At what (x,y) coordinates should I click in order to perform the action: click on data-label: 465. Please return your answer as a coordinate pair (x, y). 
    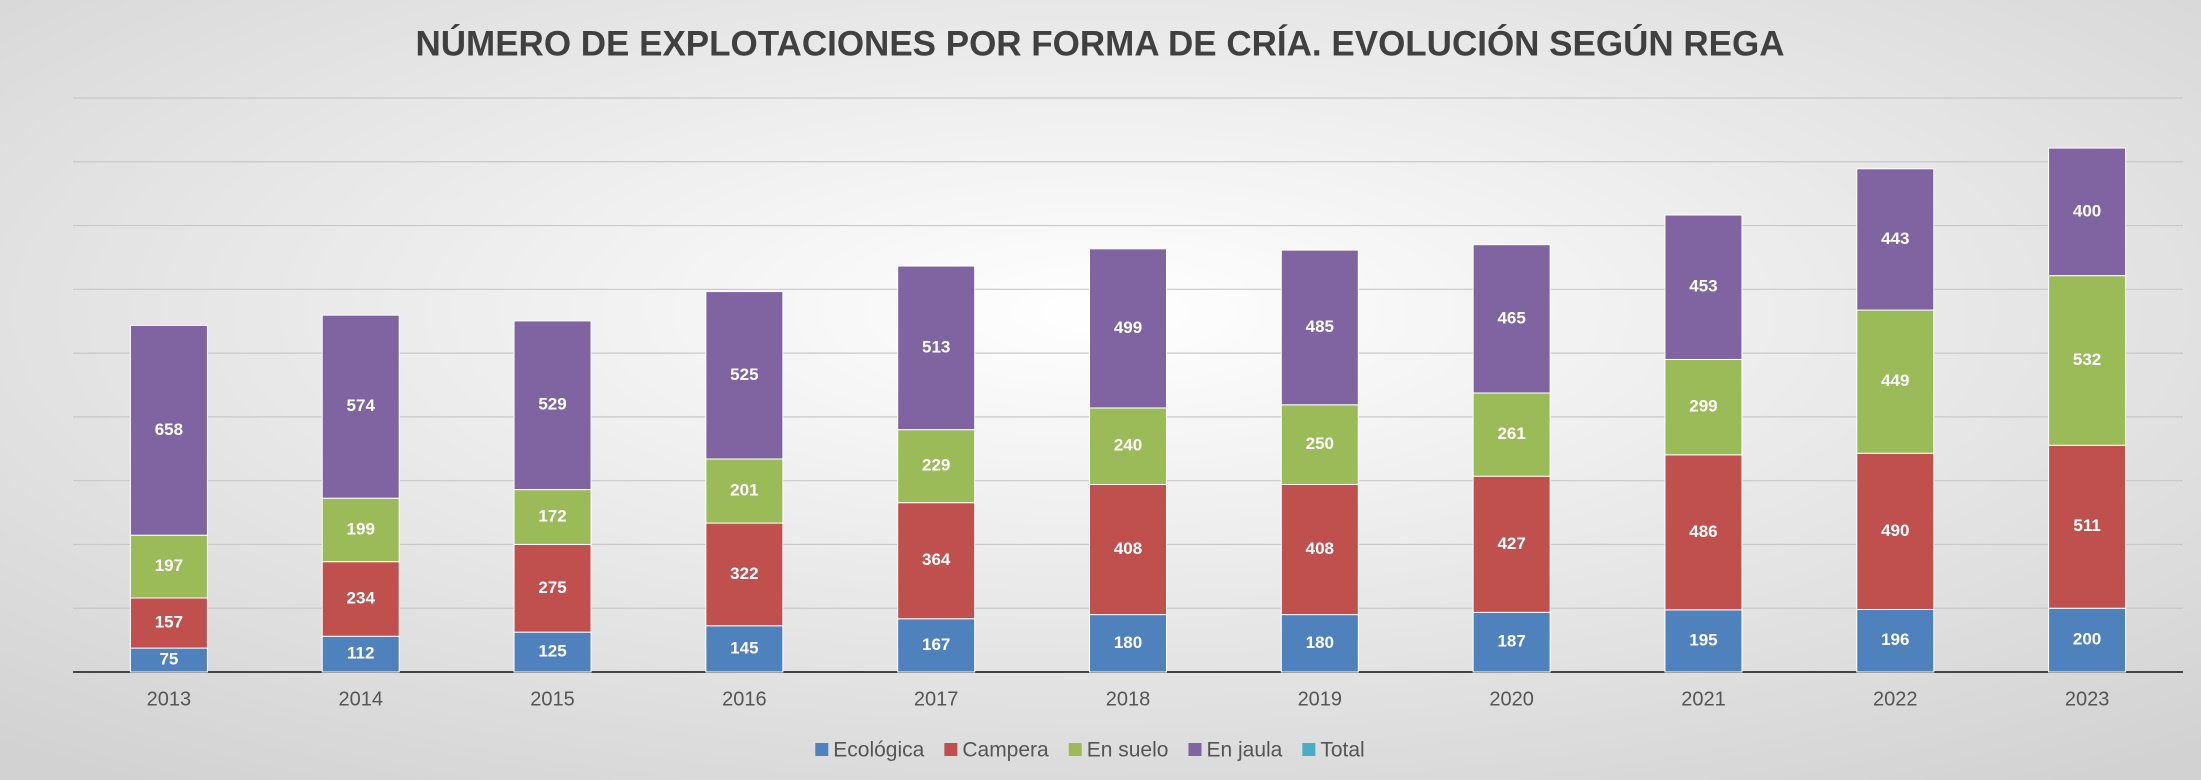
    Looking at the image, I should click on (1511, 317).